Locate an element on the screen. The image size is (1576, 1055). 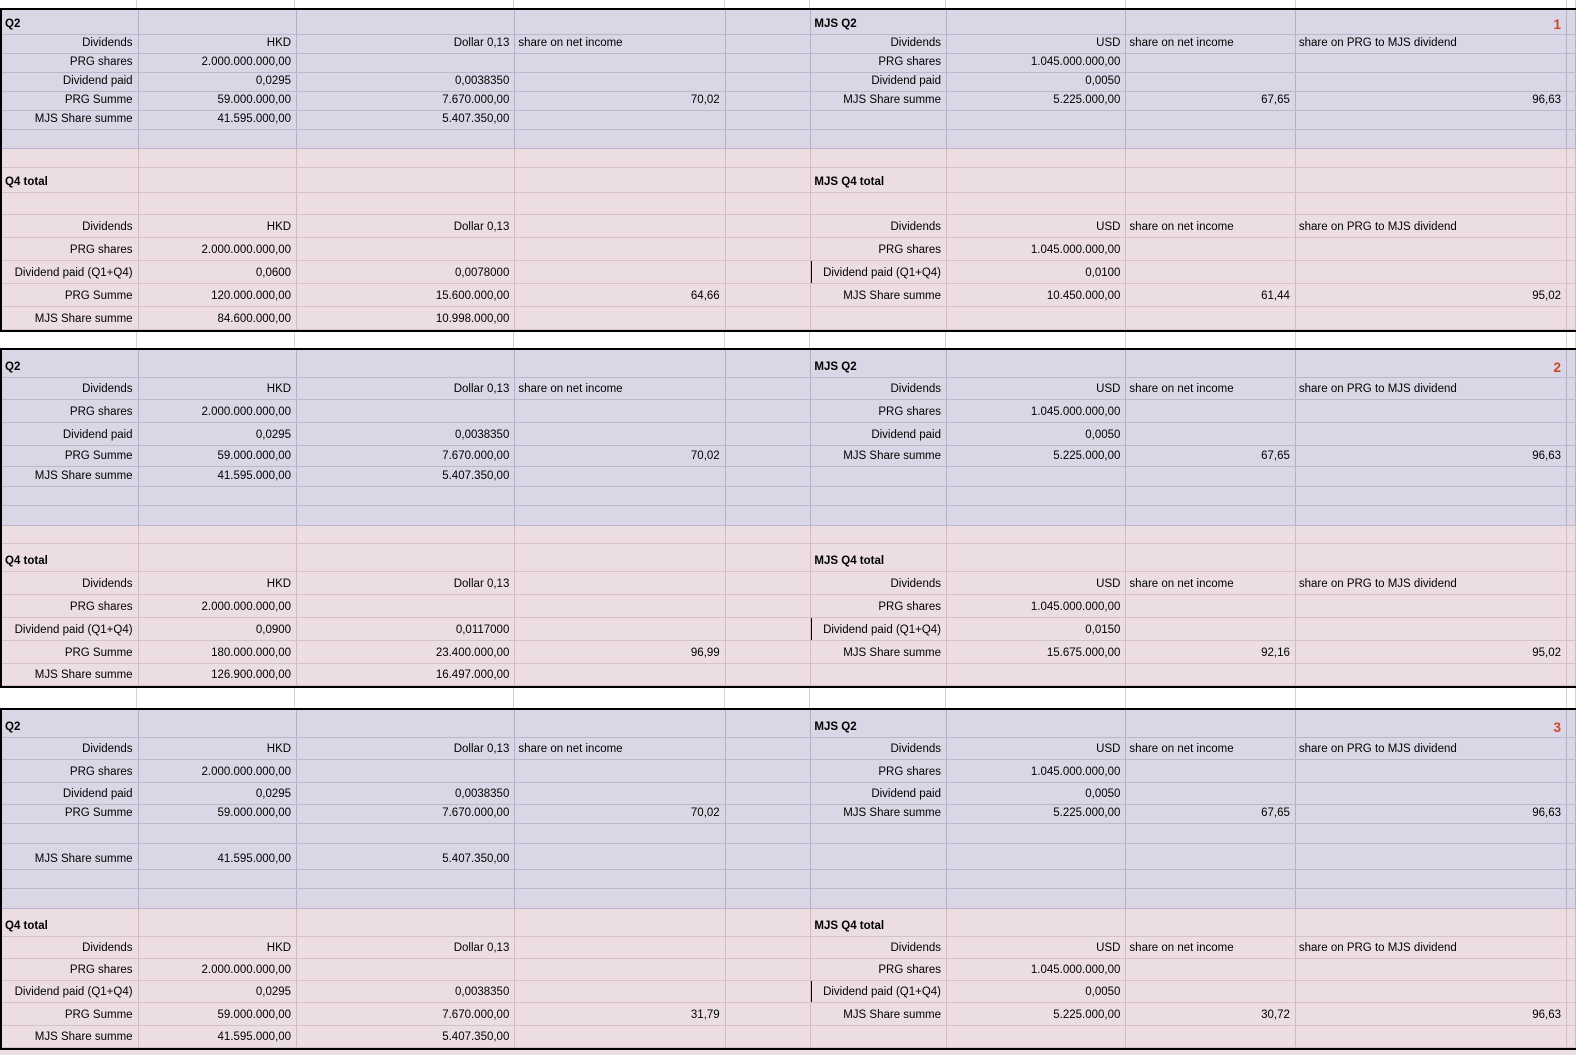
label-cell: Dividend paid is located at coordinates (879, 82).